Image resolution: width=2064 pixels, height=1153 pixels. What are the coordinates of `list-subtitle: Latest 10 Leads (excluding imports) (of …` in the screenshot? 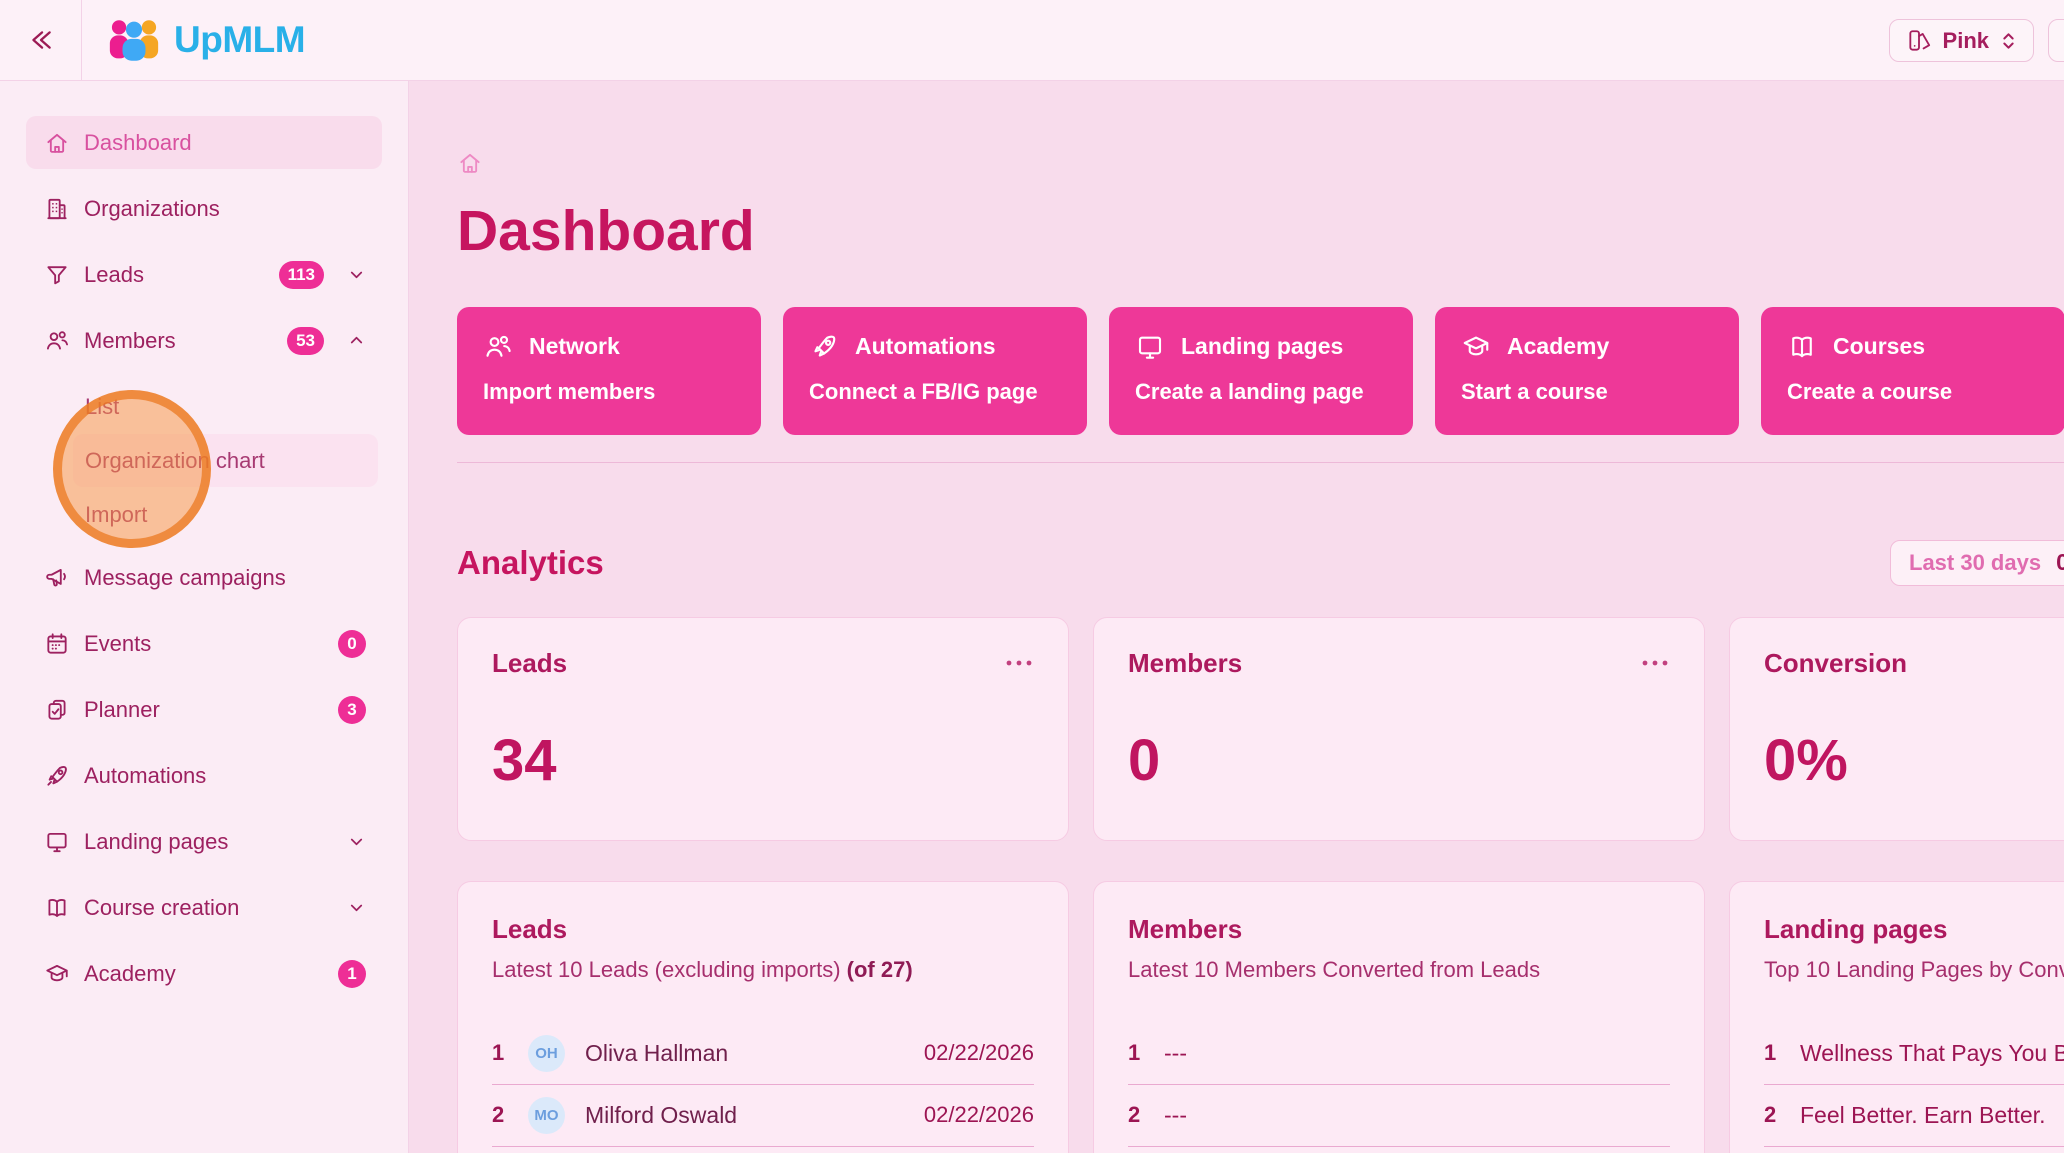 It's located at (702, 969).